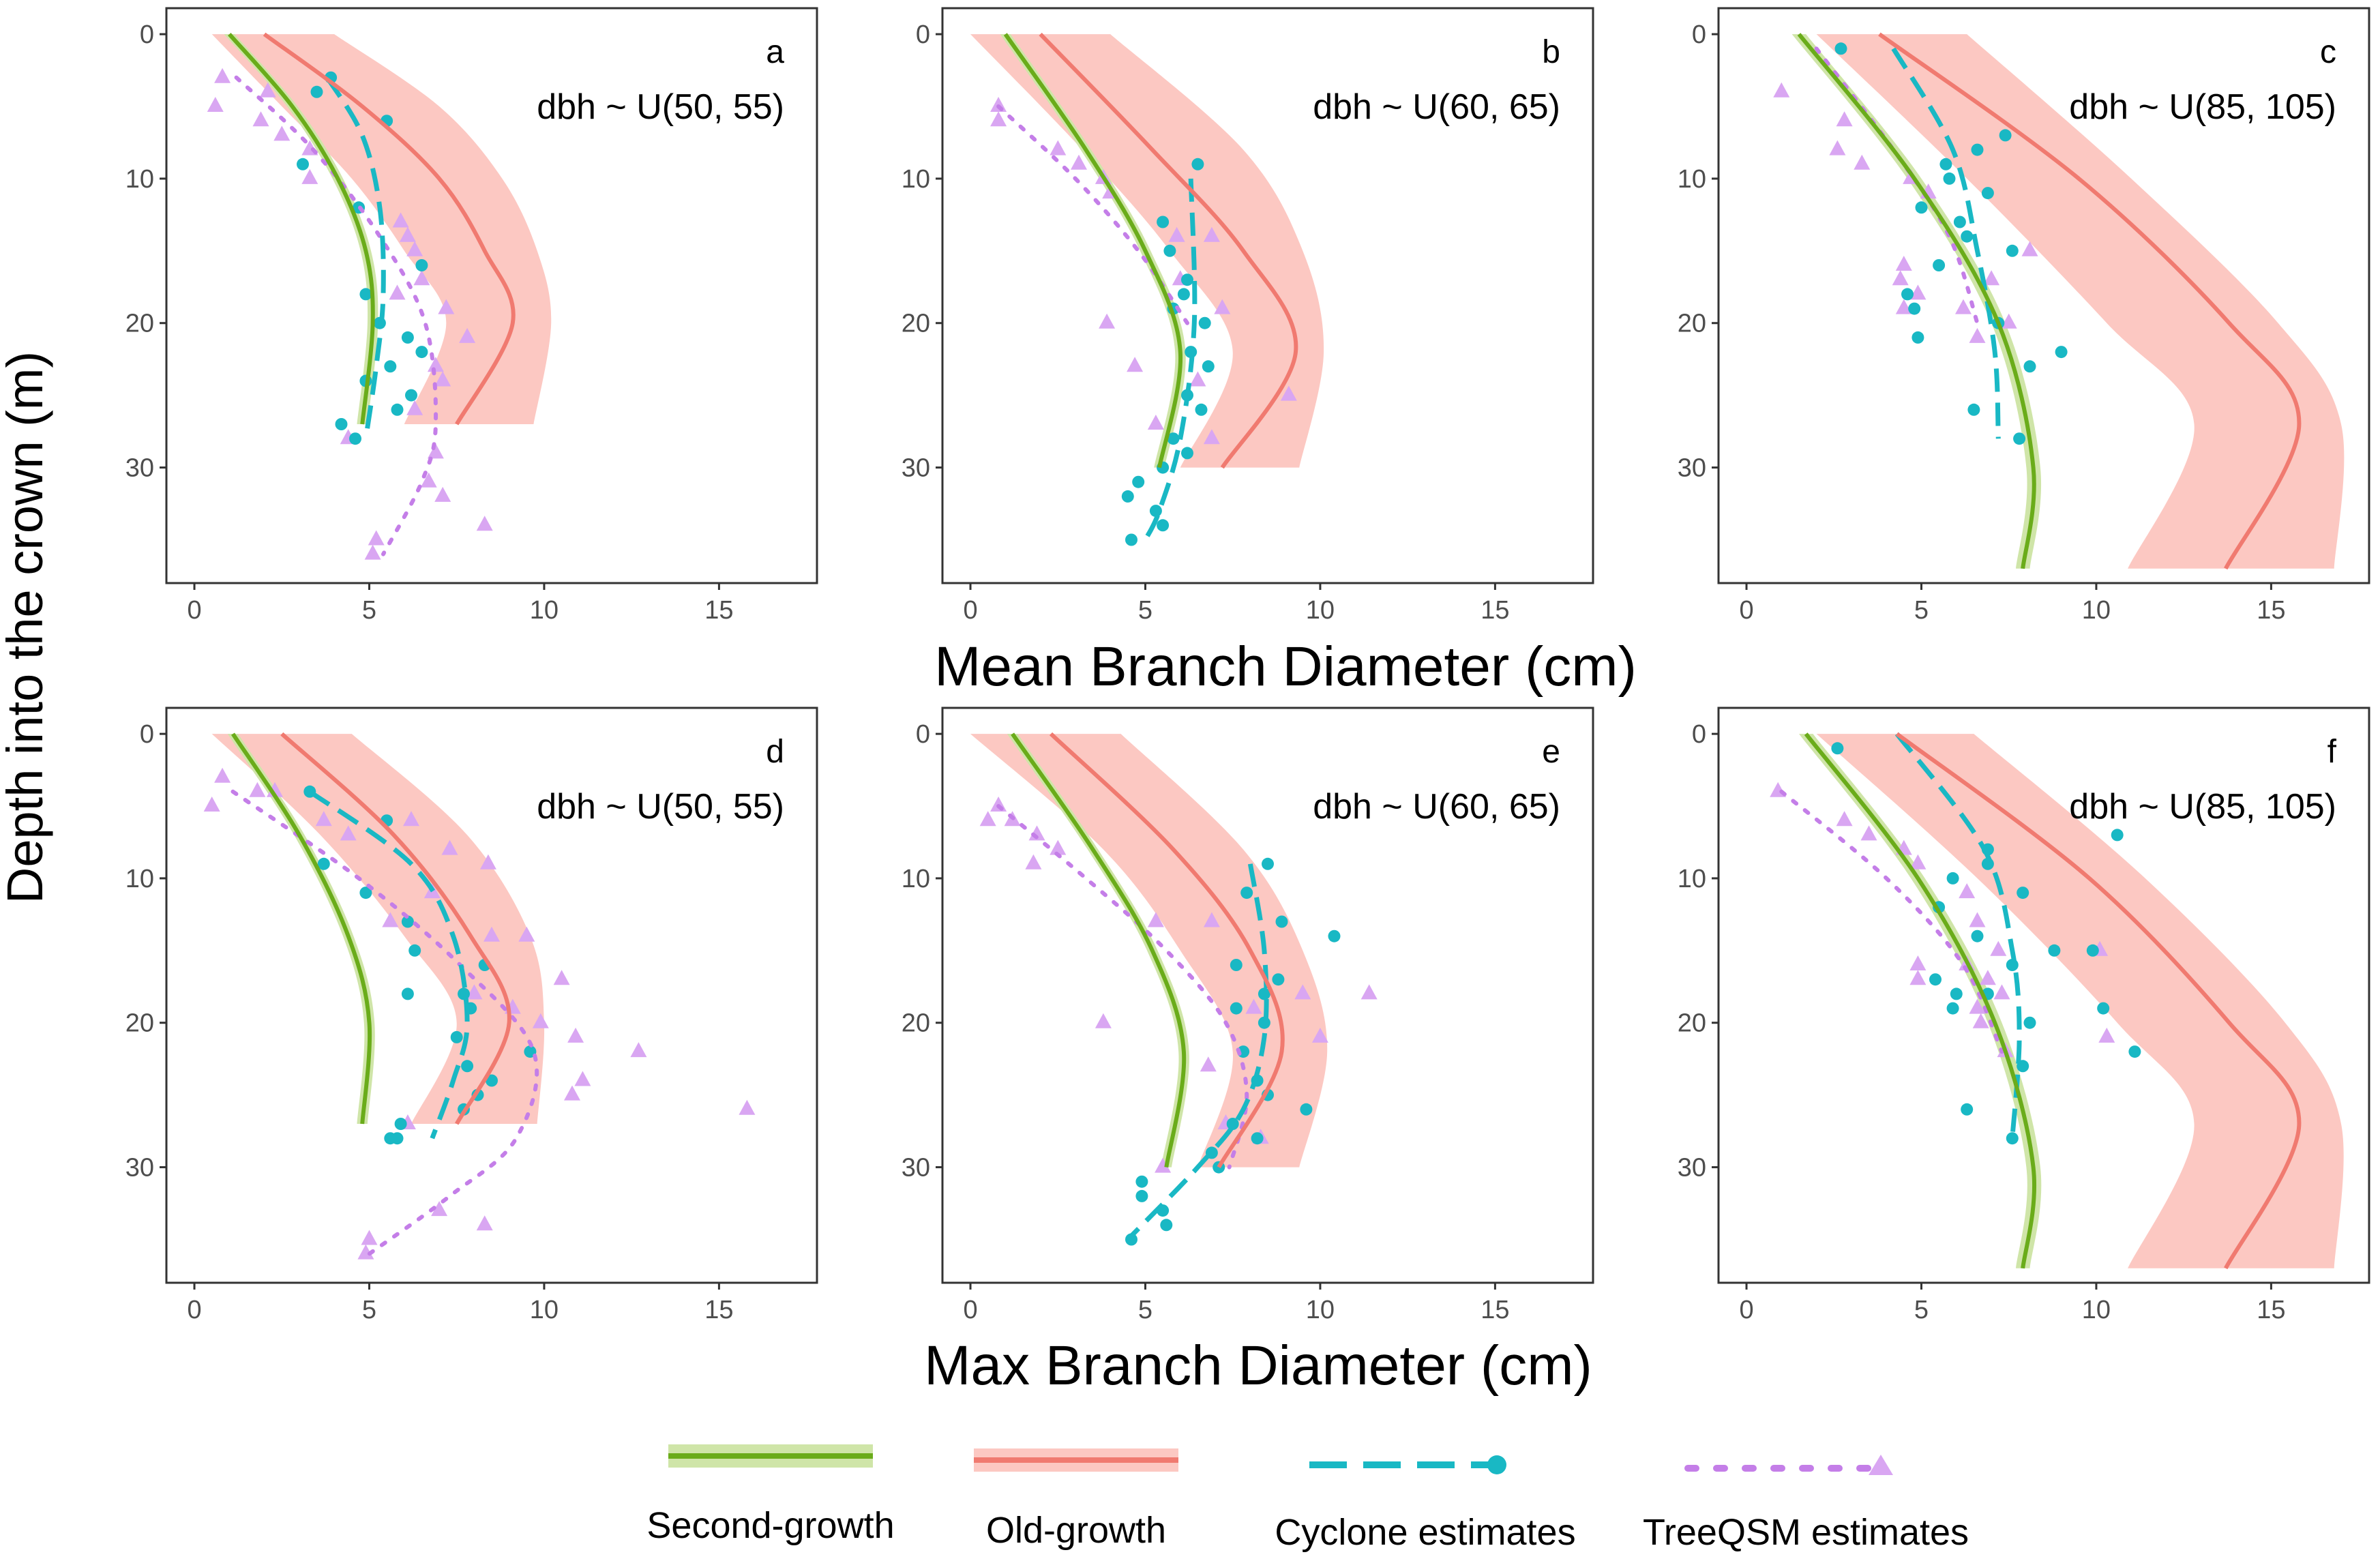 The width and height of the screenshot is (2380, 1561). Describe the element at coordinates (471, 1015) in the screenshot. I see `panel-d: 0 5 10 15 0 10 20 30 d dbh ~ U(50, 55)` at that location.